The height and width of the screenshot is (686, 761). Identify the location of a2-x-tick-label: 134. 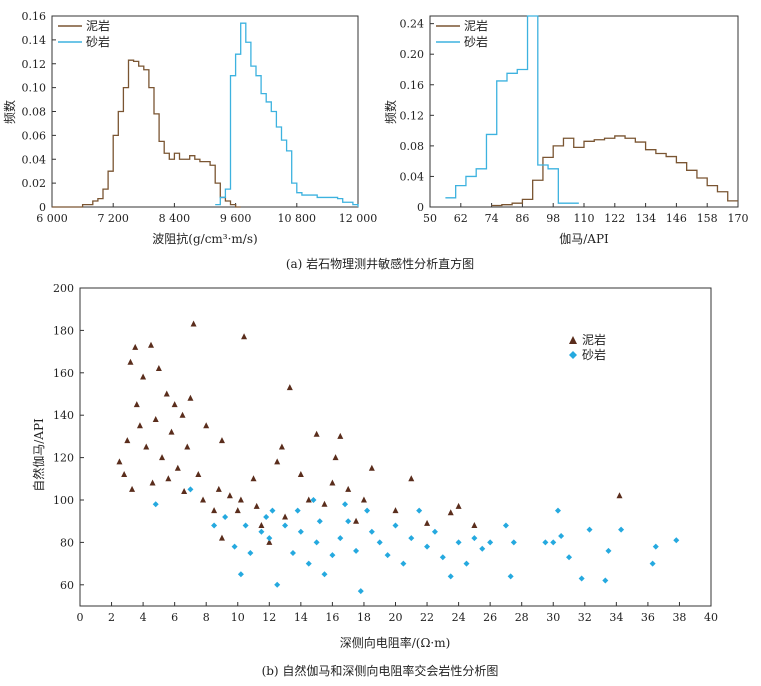
(645, 218).